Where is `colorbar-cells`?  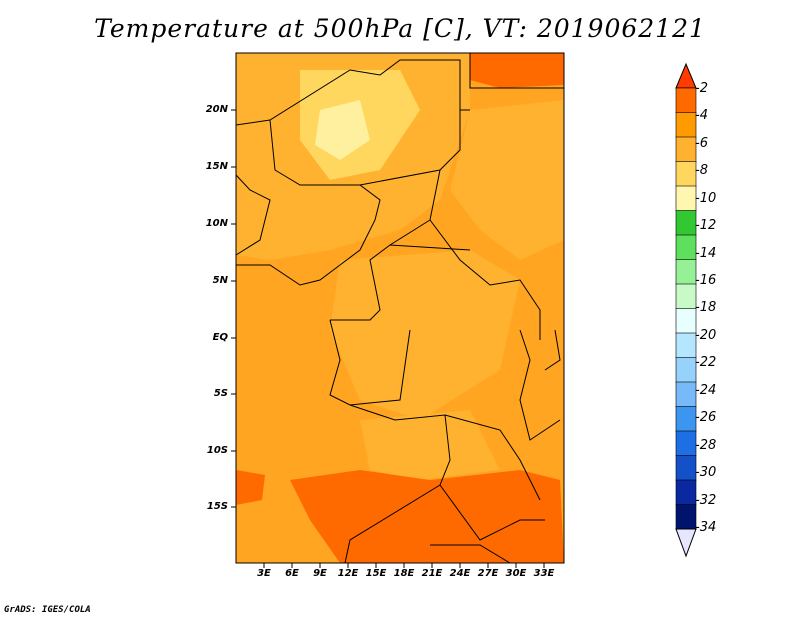 colorbar-cells is located at coordinates (686, 308).